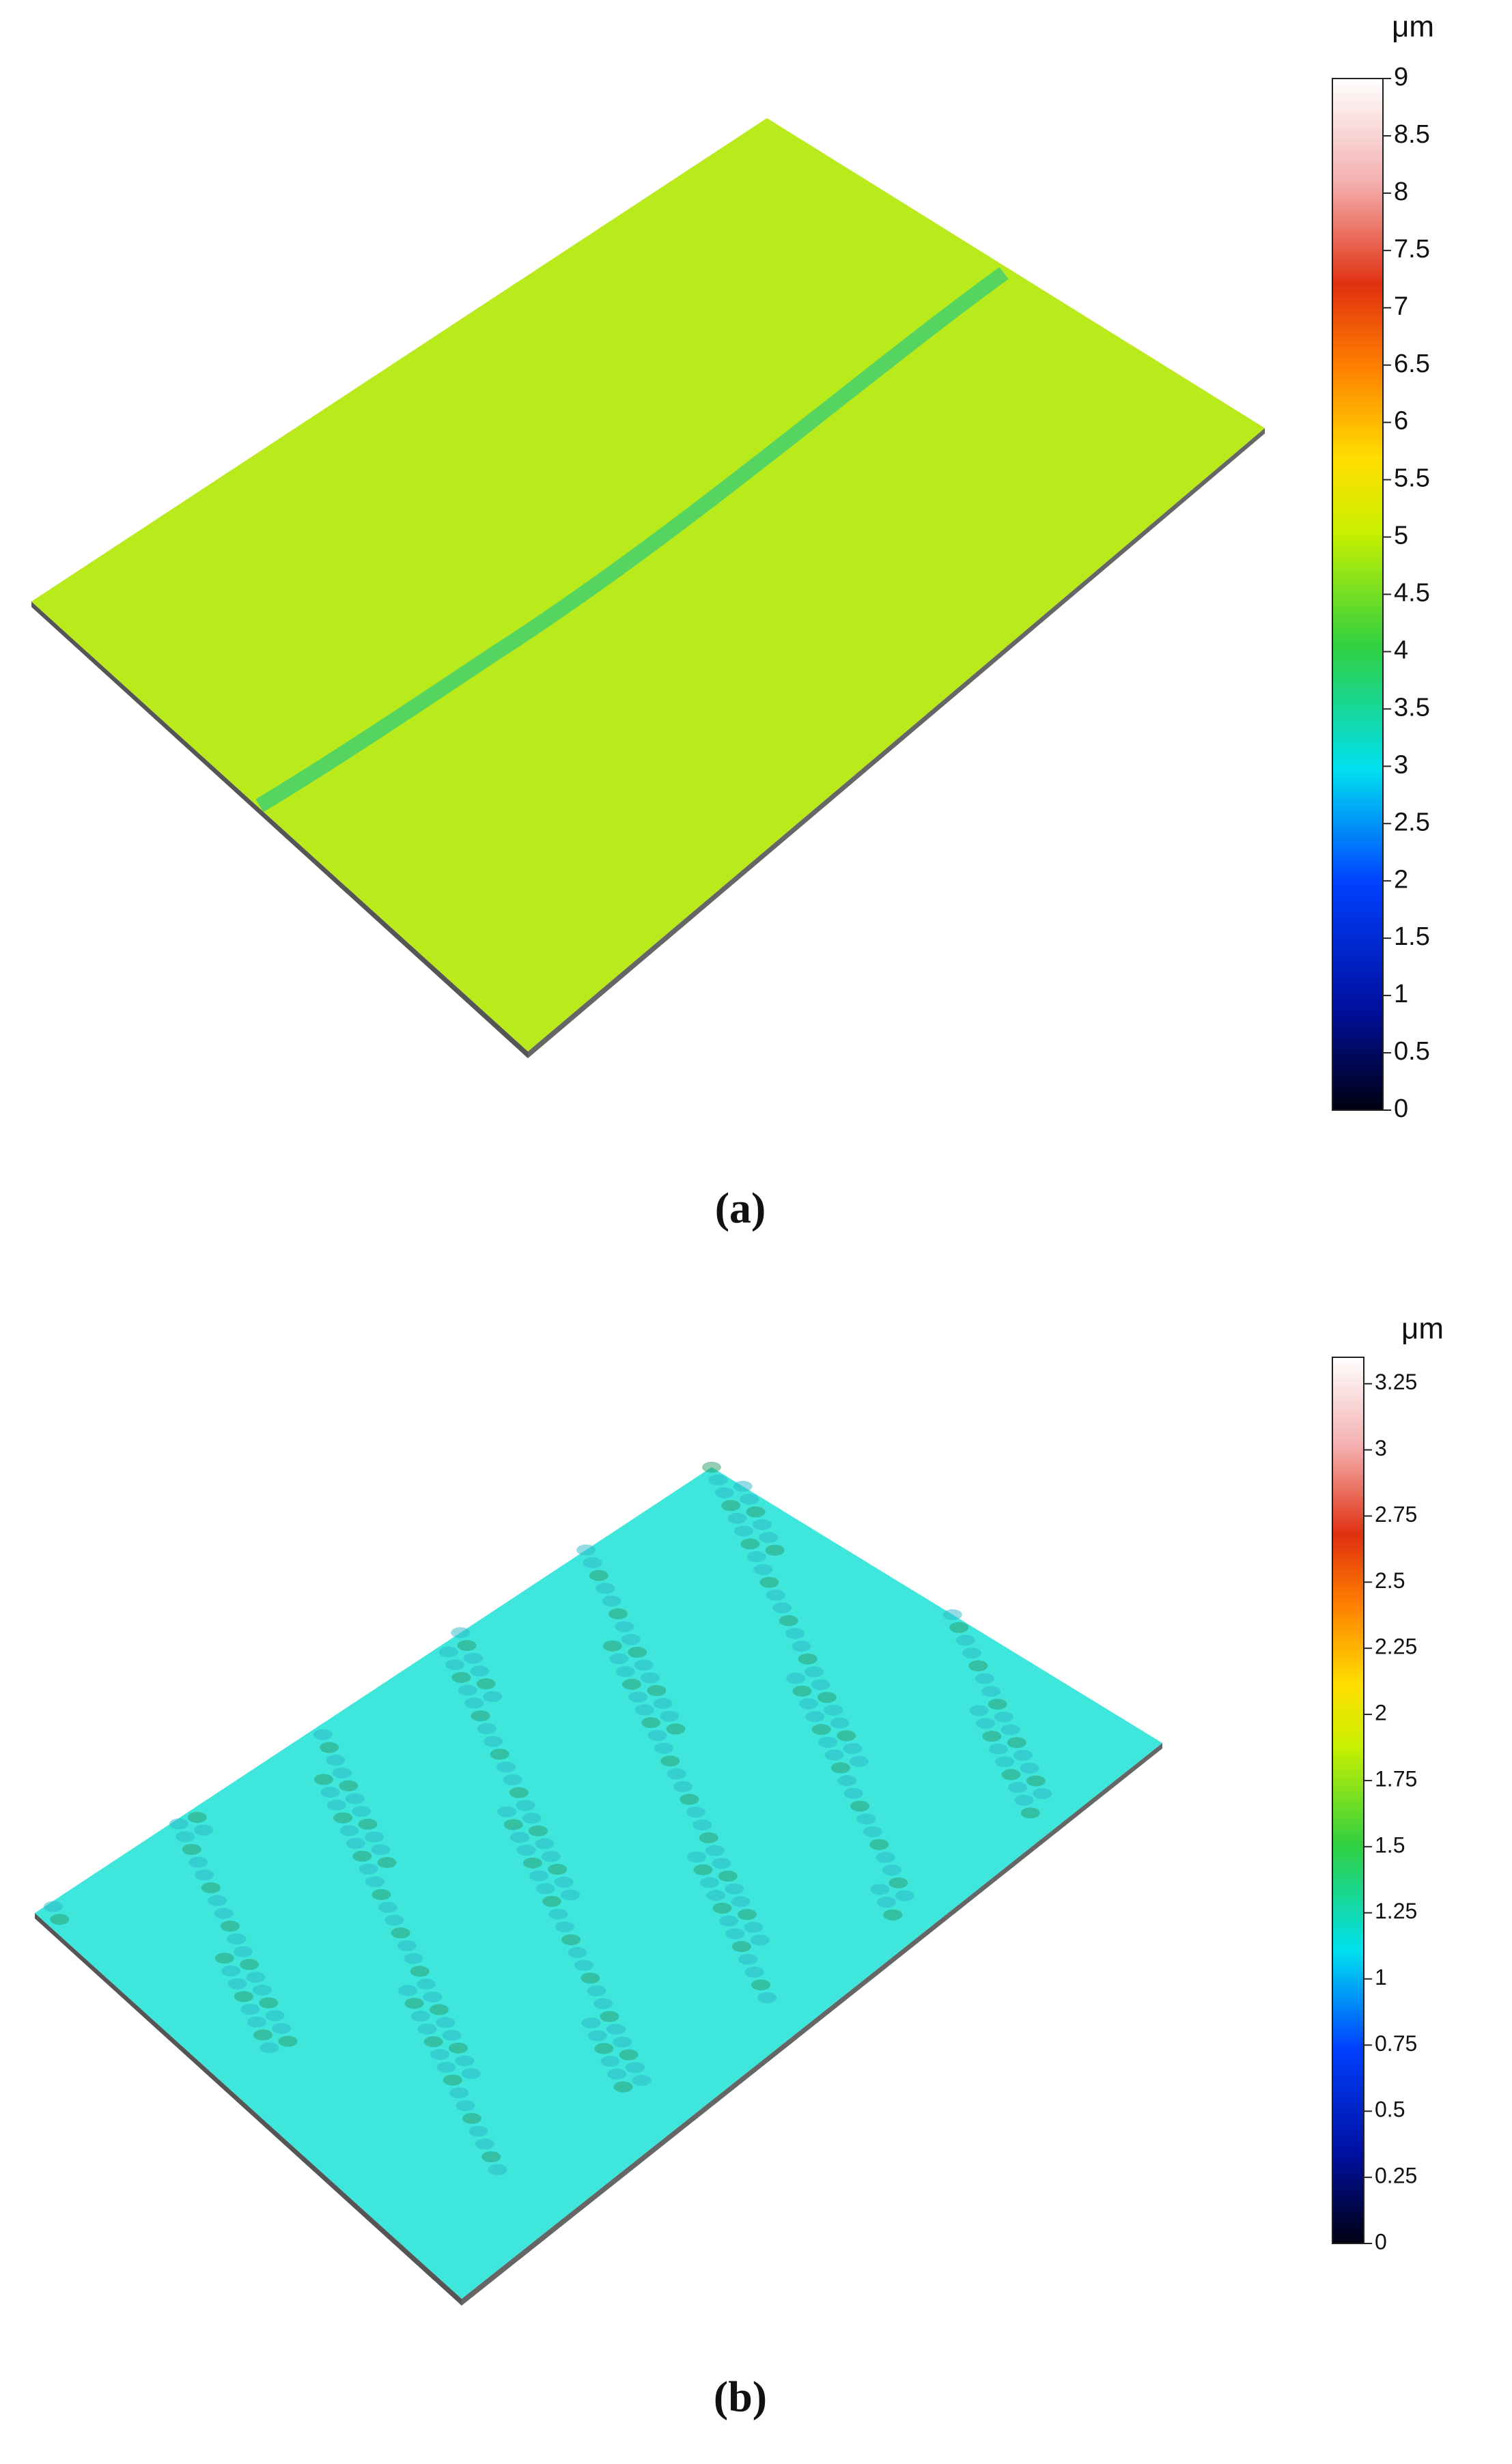 The image size is (1512, 2464). What do you see at coordinates (1396, 1646) in the screenshot?
I see `colorbar-tick-label: 2.25` at bounding box center [1396, 1646].